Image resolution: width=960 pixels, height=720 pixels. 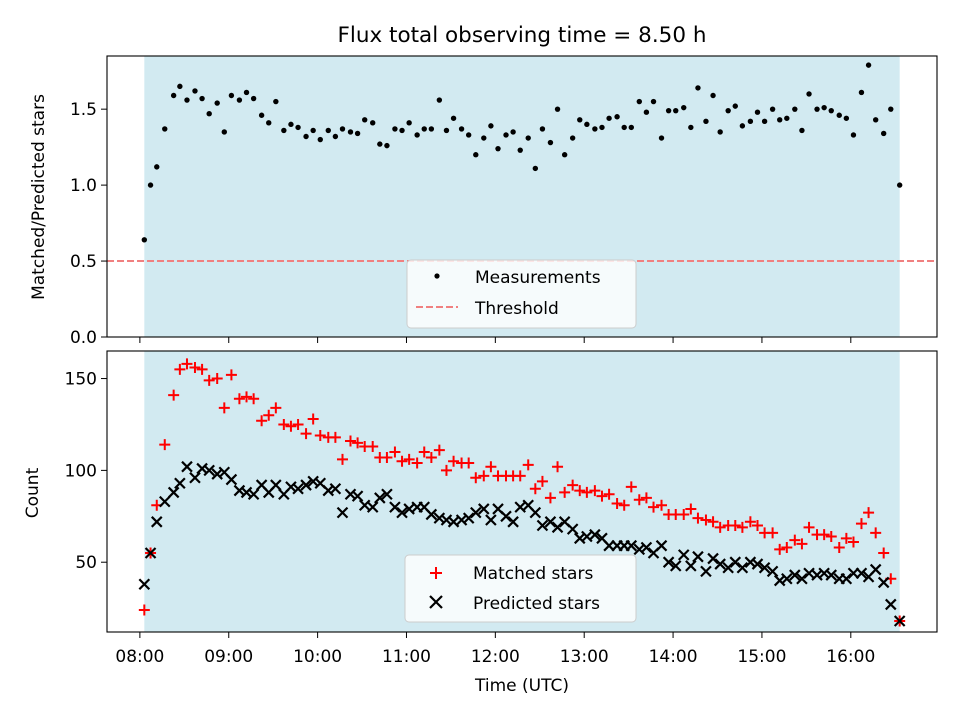 I want to click on ratio-y-tick-label: 0.0, so click(x=83, y=338).